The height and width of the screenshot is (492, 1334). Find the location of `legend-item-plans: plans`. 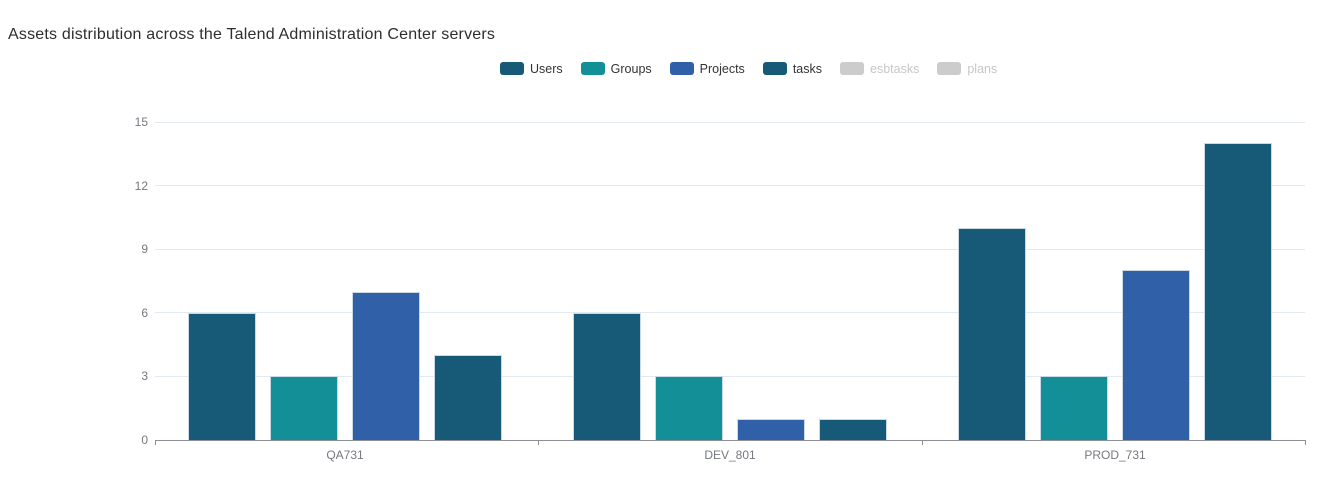

legend-item-plans: plans is located at coordinates (967, 69).